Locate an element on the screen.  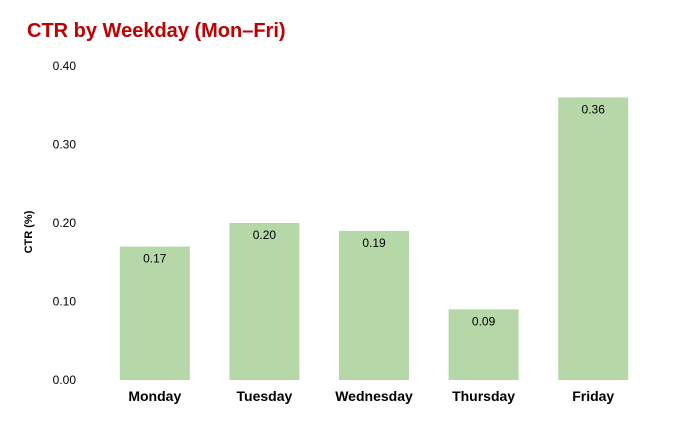
y-tick-label: 0.00 is located at coordinates (65, 380).